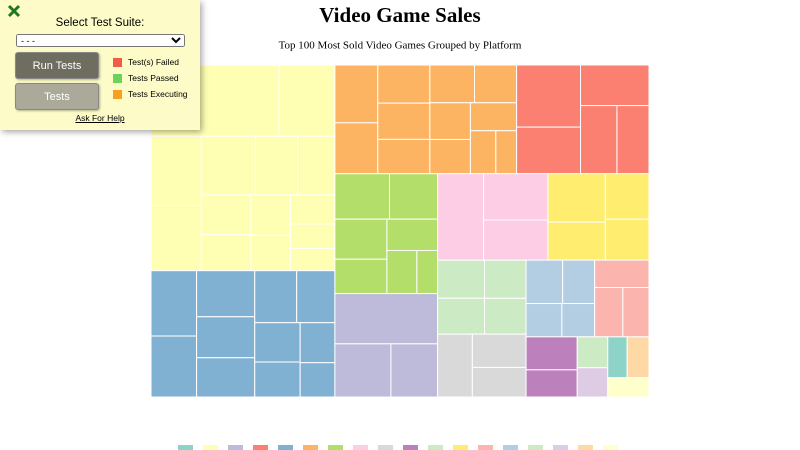 This screenshot has height=450, width=800. Describe the element at coordinates (399, 15) in the screenshot. I see `chart-title: Video Game Sales` at that location.